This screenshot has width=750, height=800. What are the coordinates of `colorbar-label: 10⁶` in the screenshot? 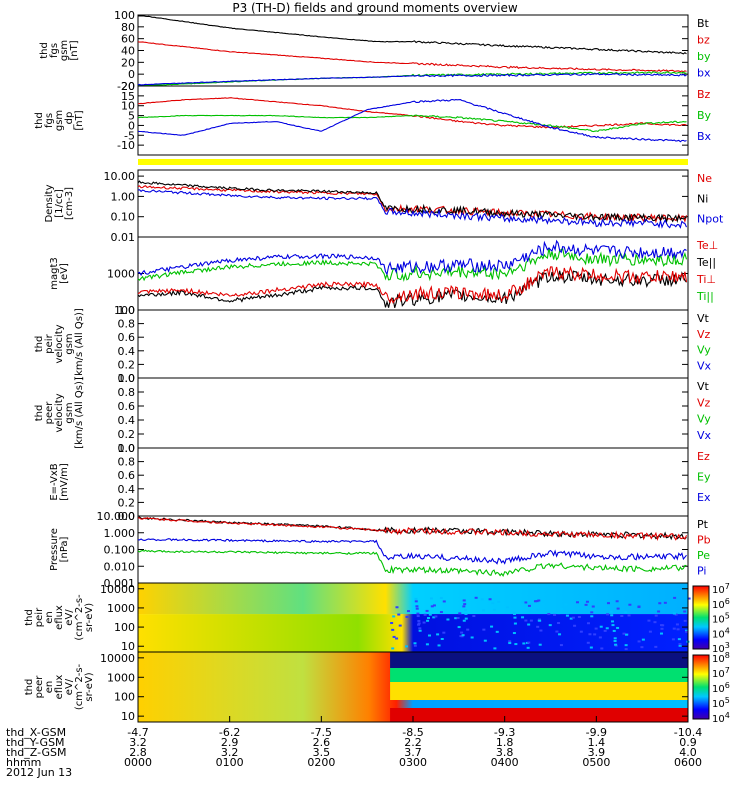 It's located at (721, 604).